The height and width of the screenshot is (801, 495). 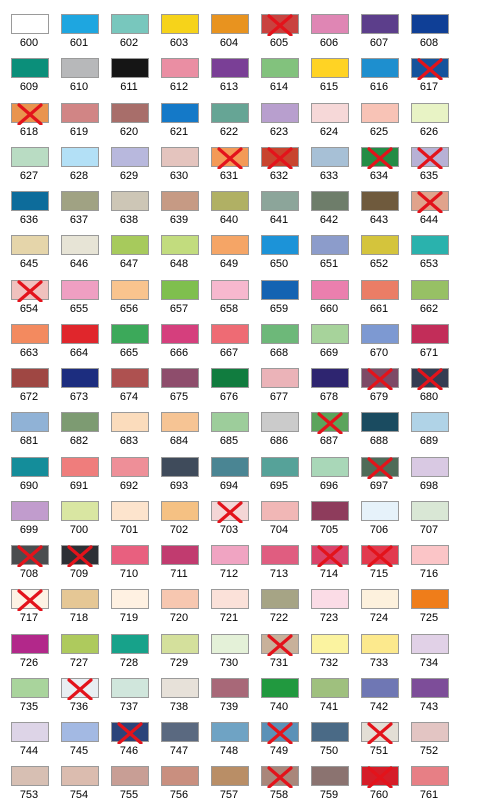 What do you see at coordinates (79, 663) in the screenshot?
I see `swatch-code-label: 727` at bounding box center [79, 663].